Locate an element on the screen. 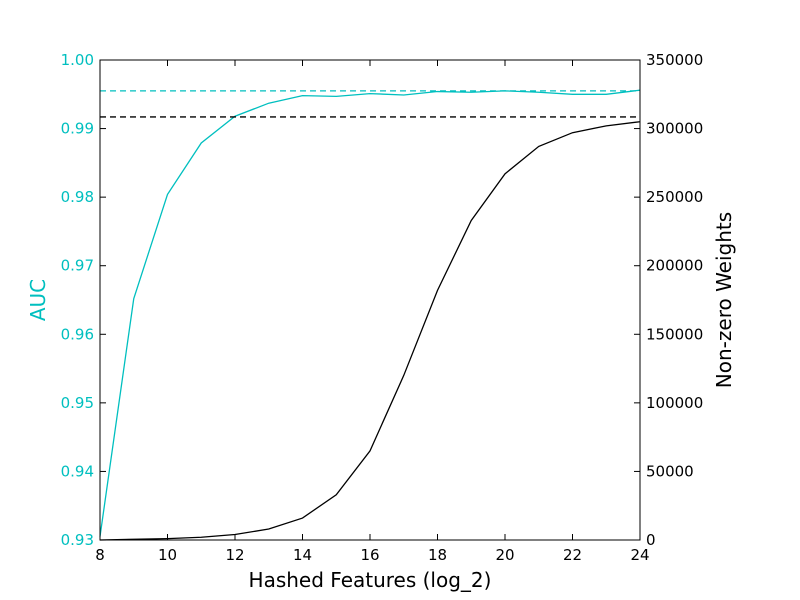 This screenshot has height=600, width=800. x-tick-label: 20 is located at coordinates (504, 555).